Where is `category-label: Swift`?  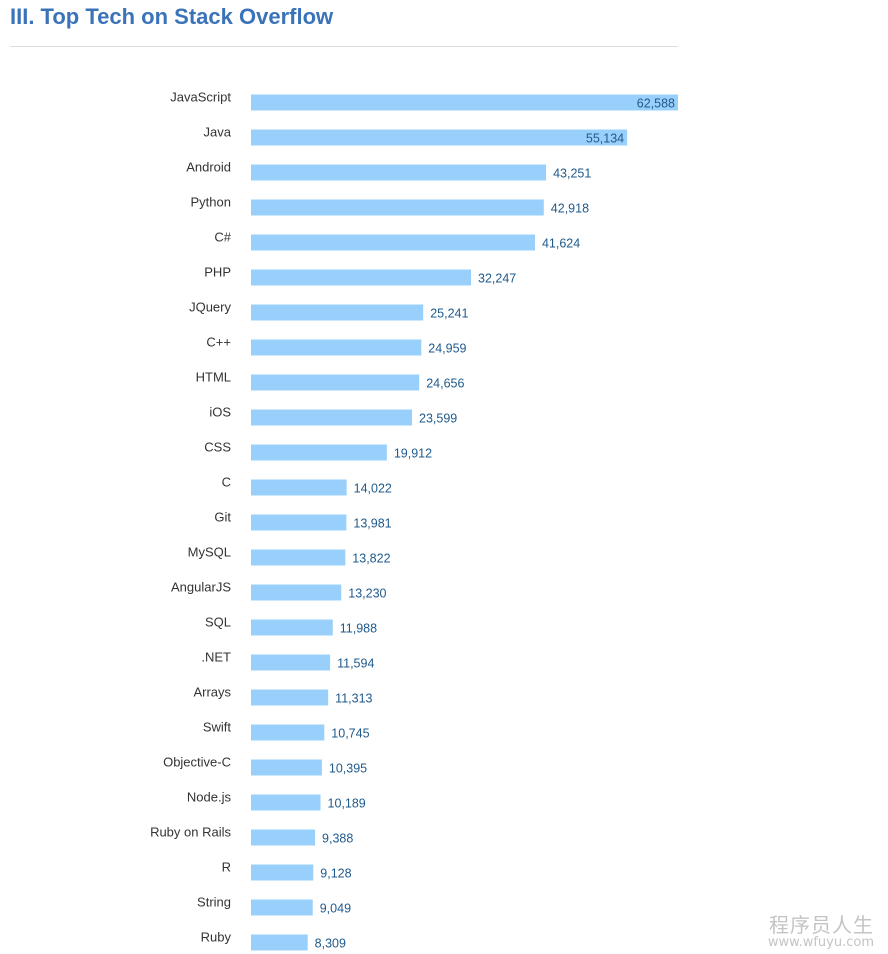 category-label: Swift is located at coordinates (217, 727).